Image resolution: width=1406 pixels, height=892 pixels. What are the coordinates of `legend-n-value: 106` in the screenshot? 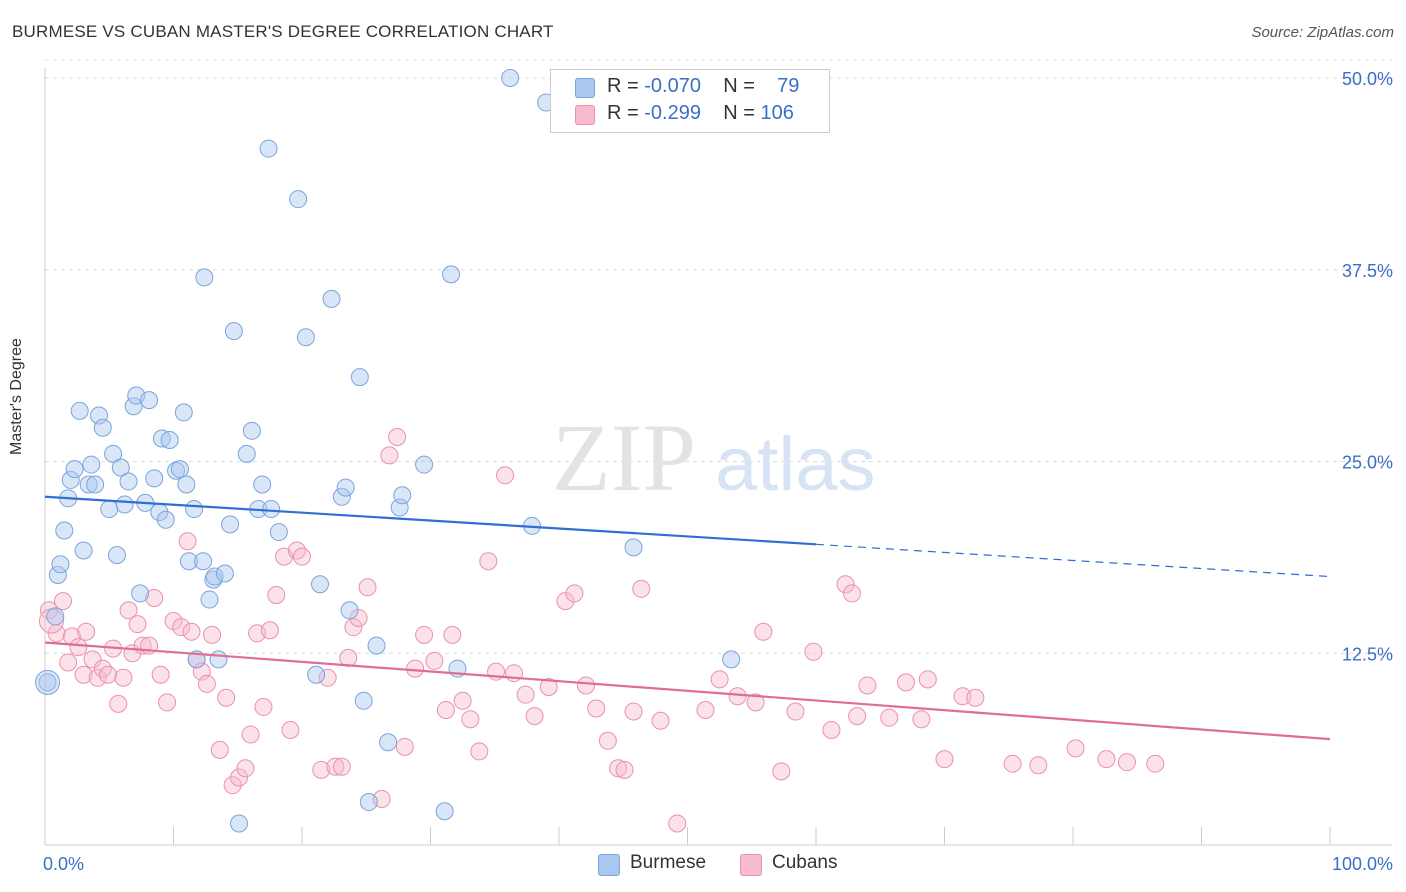 It's located at (777, 113).